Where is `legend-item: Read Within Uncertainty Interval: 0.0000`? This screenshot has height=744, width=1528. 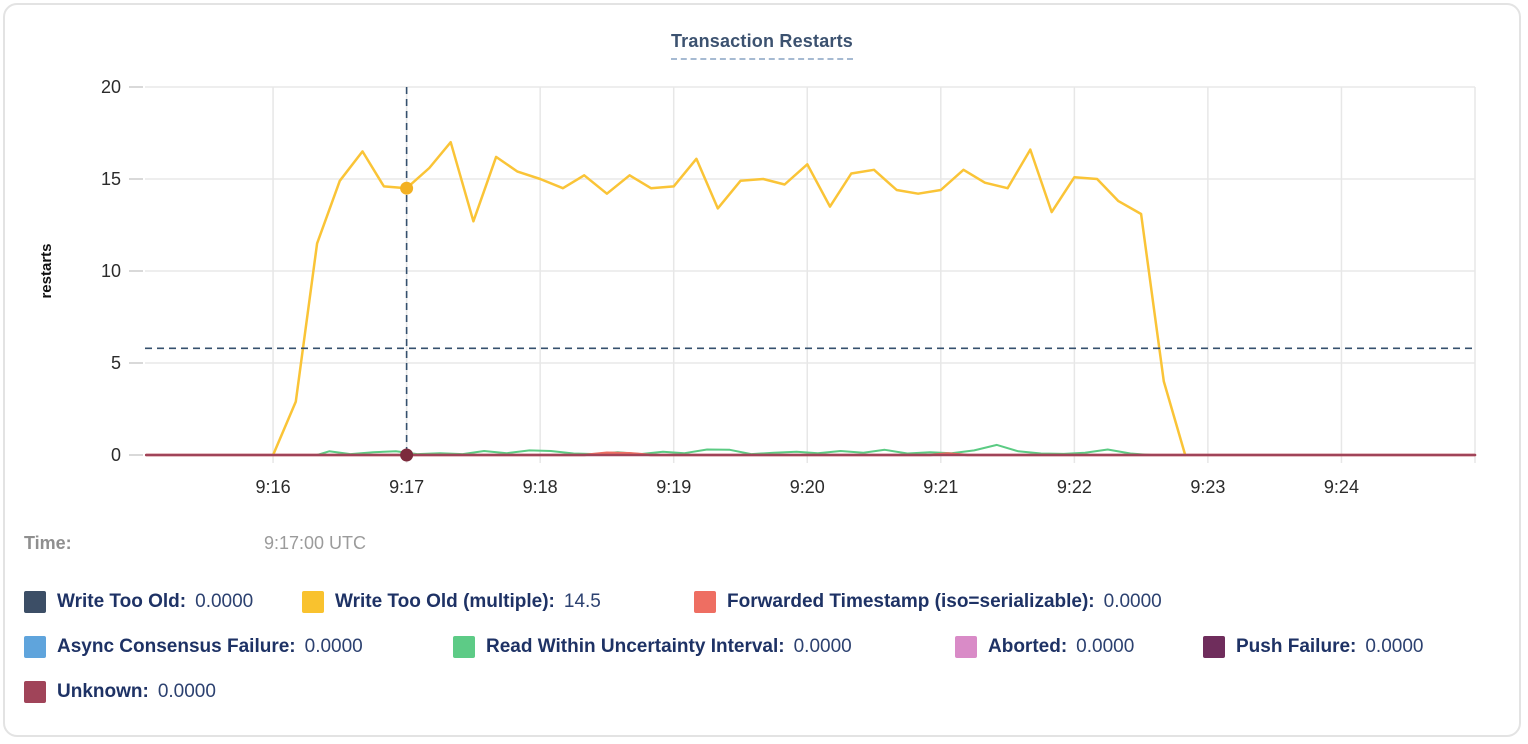
legend-item: Read Within Uncertainty Interval: 0.0000 is located at coordinates (704, 647).